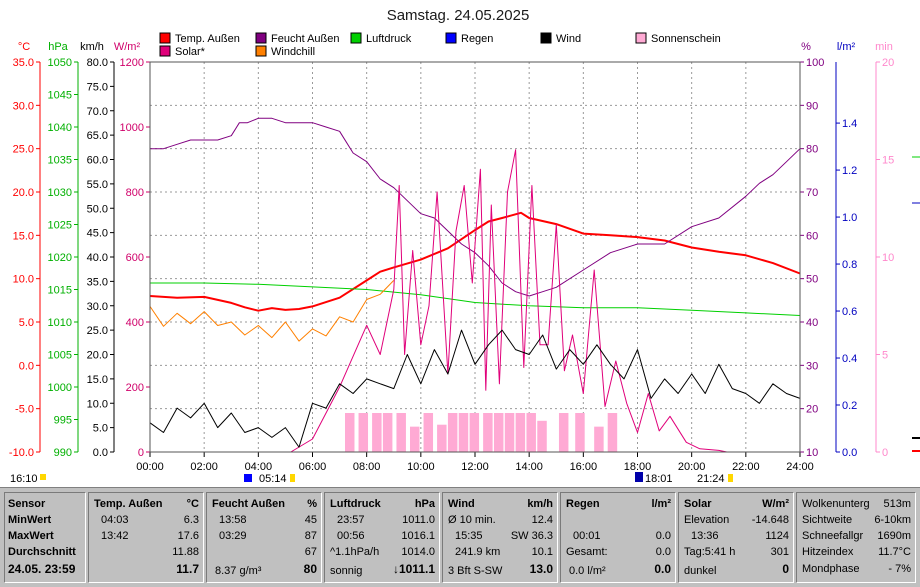  I want to click on x-tick-label: 02:00, so click(204, 467).